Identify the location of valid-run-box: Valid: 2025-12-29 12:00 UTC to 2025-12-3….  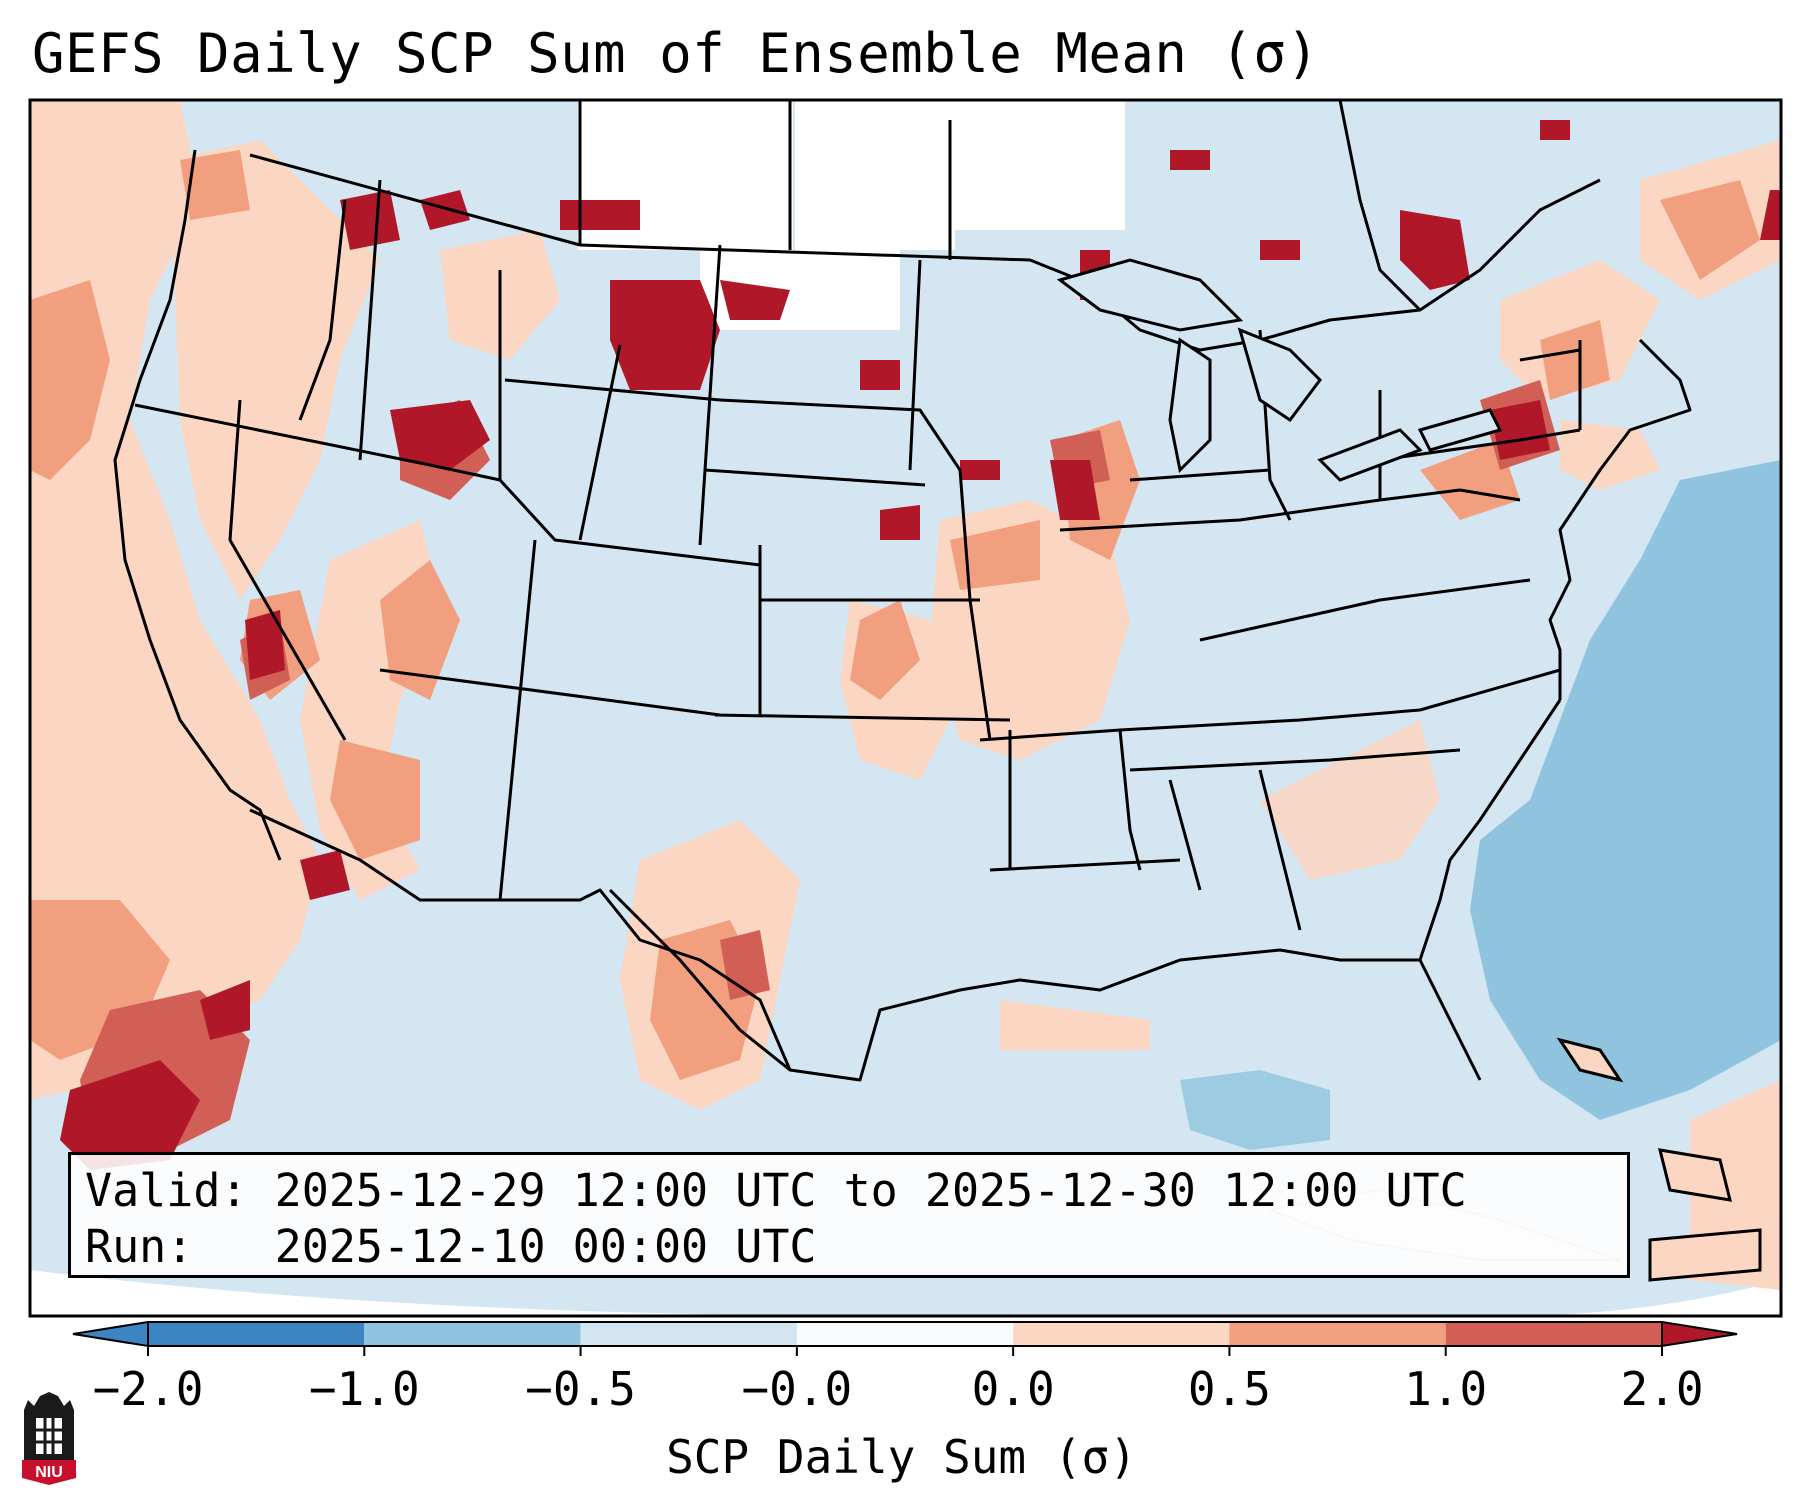
(849, 1215).